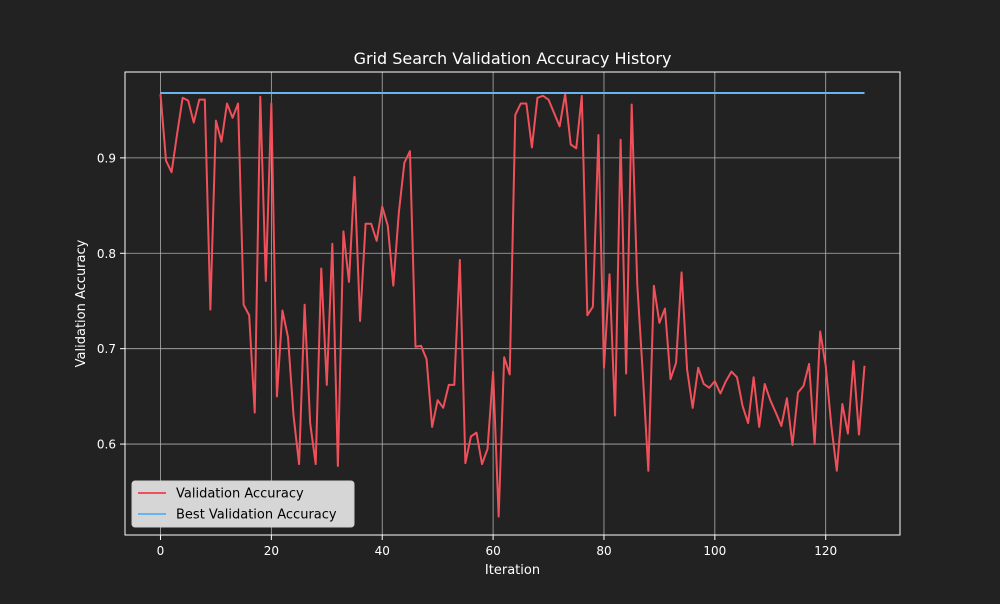 The width and height of the screenshot is (1000, 604). I want to click on x-tick-label: 80, so click(603, 551).